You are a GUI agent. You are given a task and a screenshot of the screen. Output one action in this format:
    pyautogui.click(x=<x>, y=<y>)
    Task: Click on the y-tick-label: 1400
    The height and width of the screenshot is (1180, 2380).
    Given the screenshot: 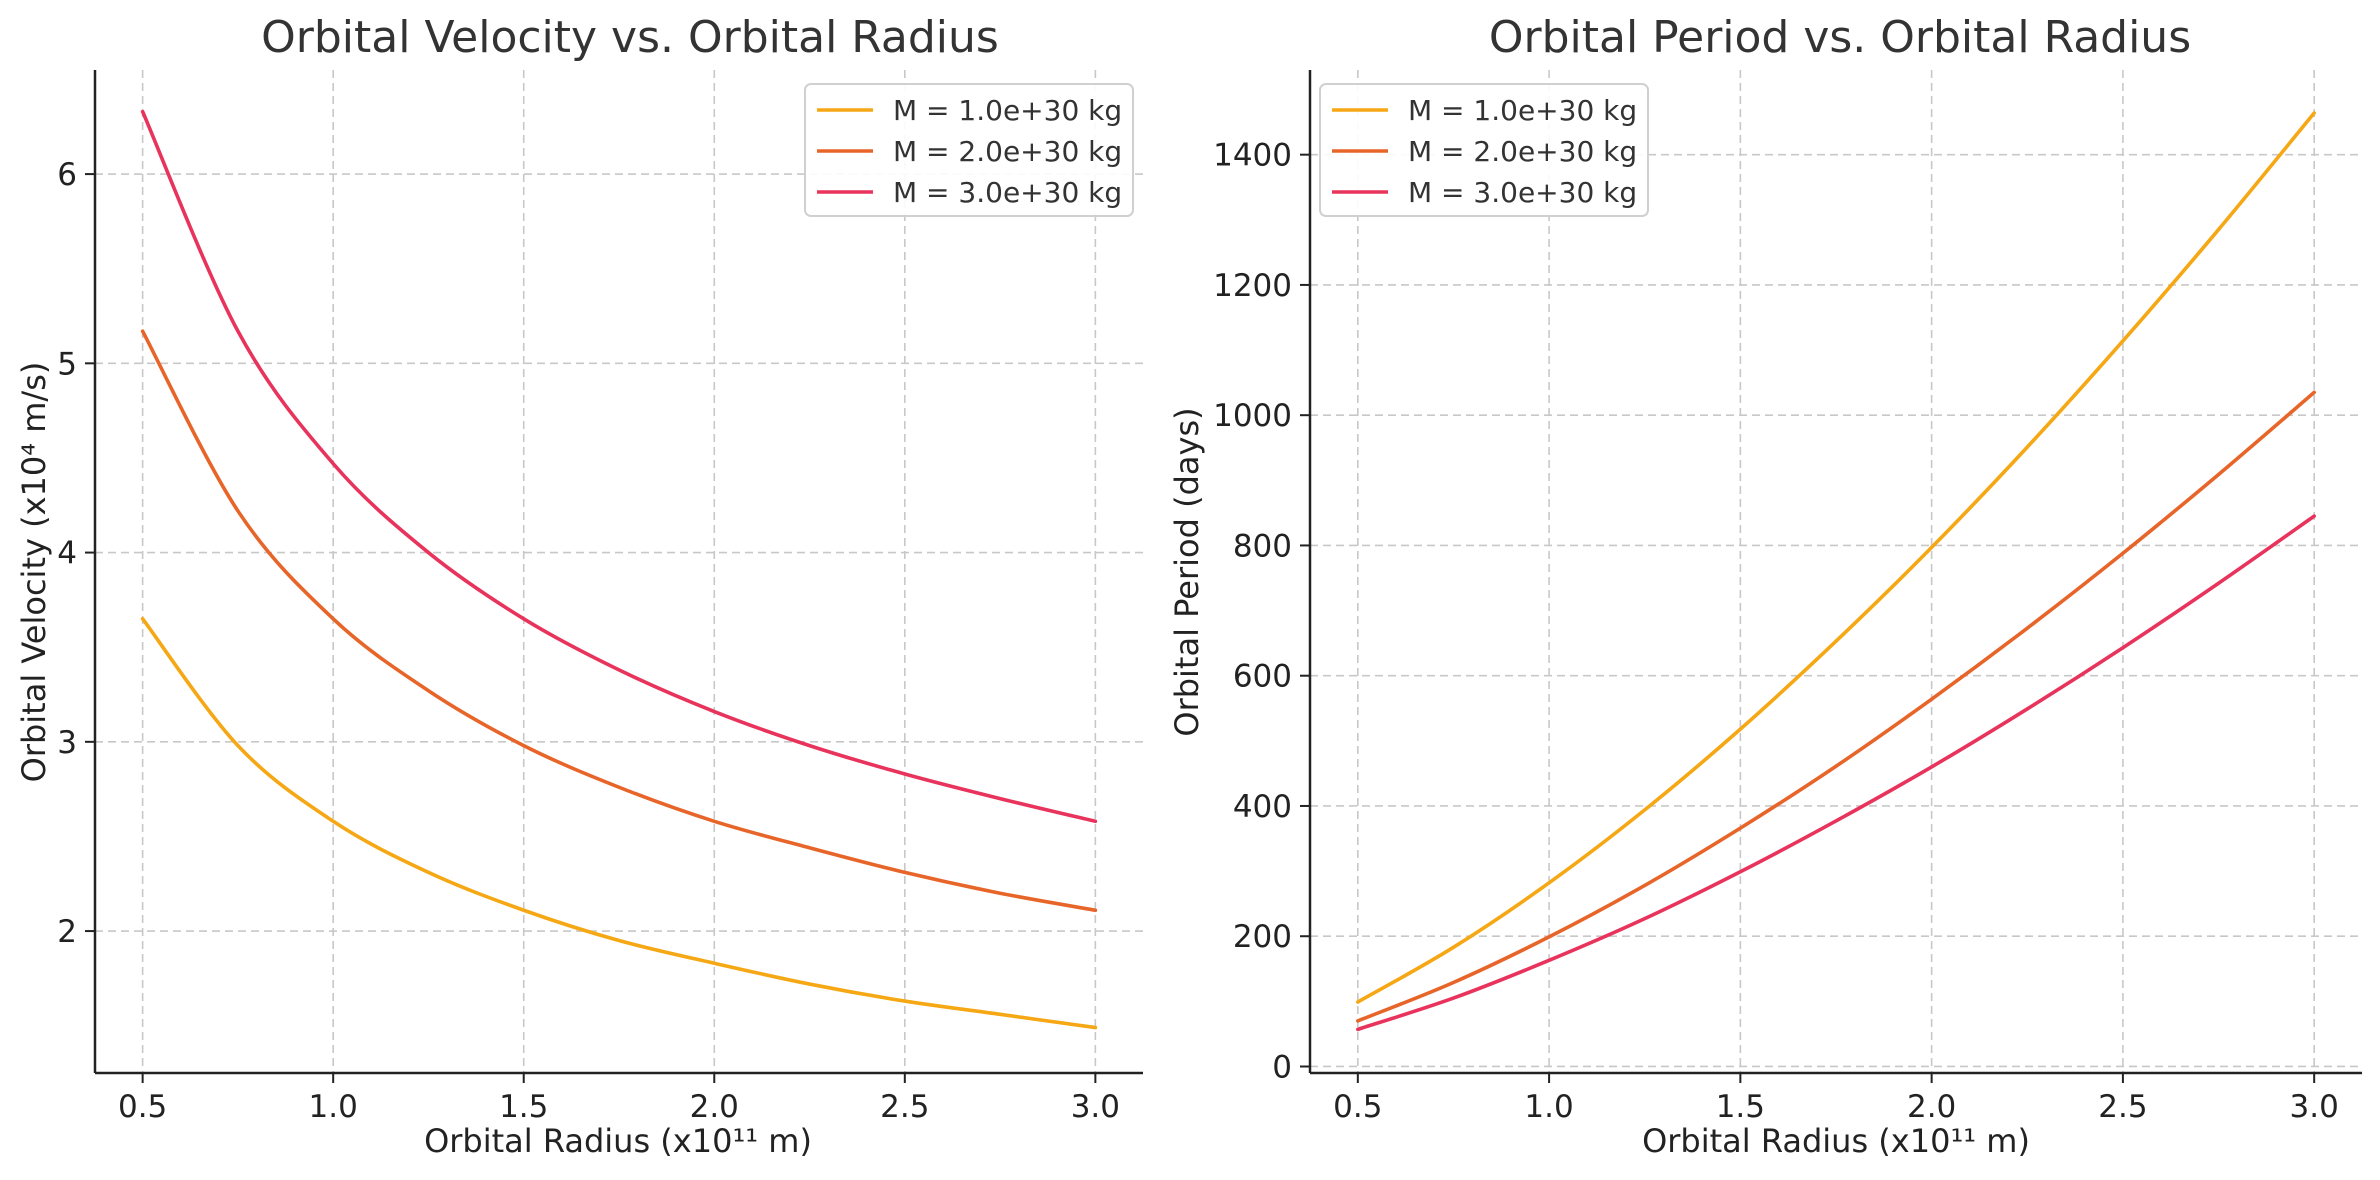 What is the action you would take?
    pyautogui.click(x=1252, y=156)
    